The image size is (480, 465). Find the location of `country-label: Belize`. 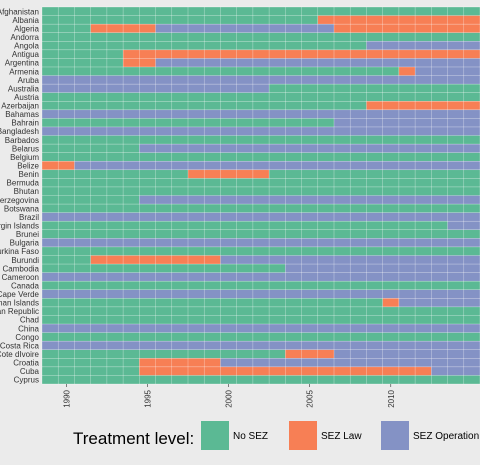

country-label: Belize is located at coordinates (28, 166).